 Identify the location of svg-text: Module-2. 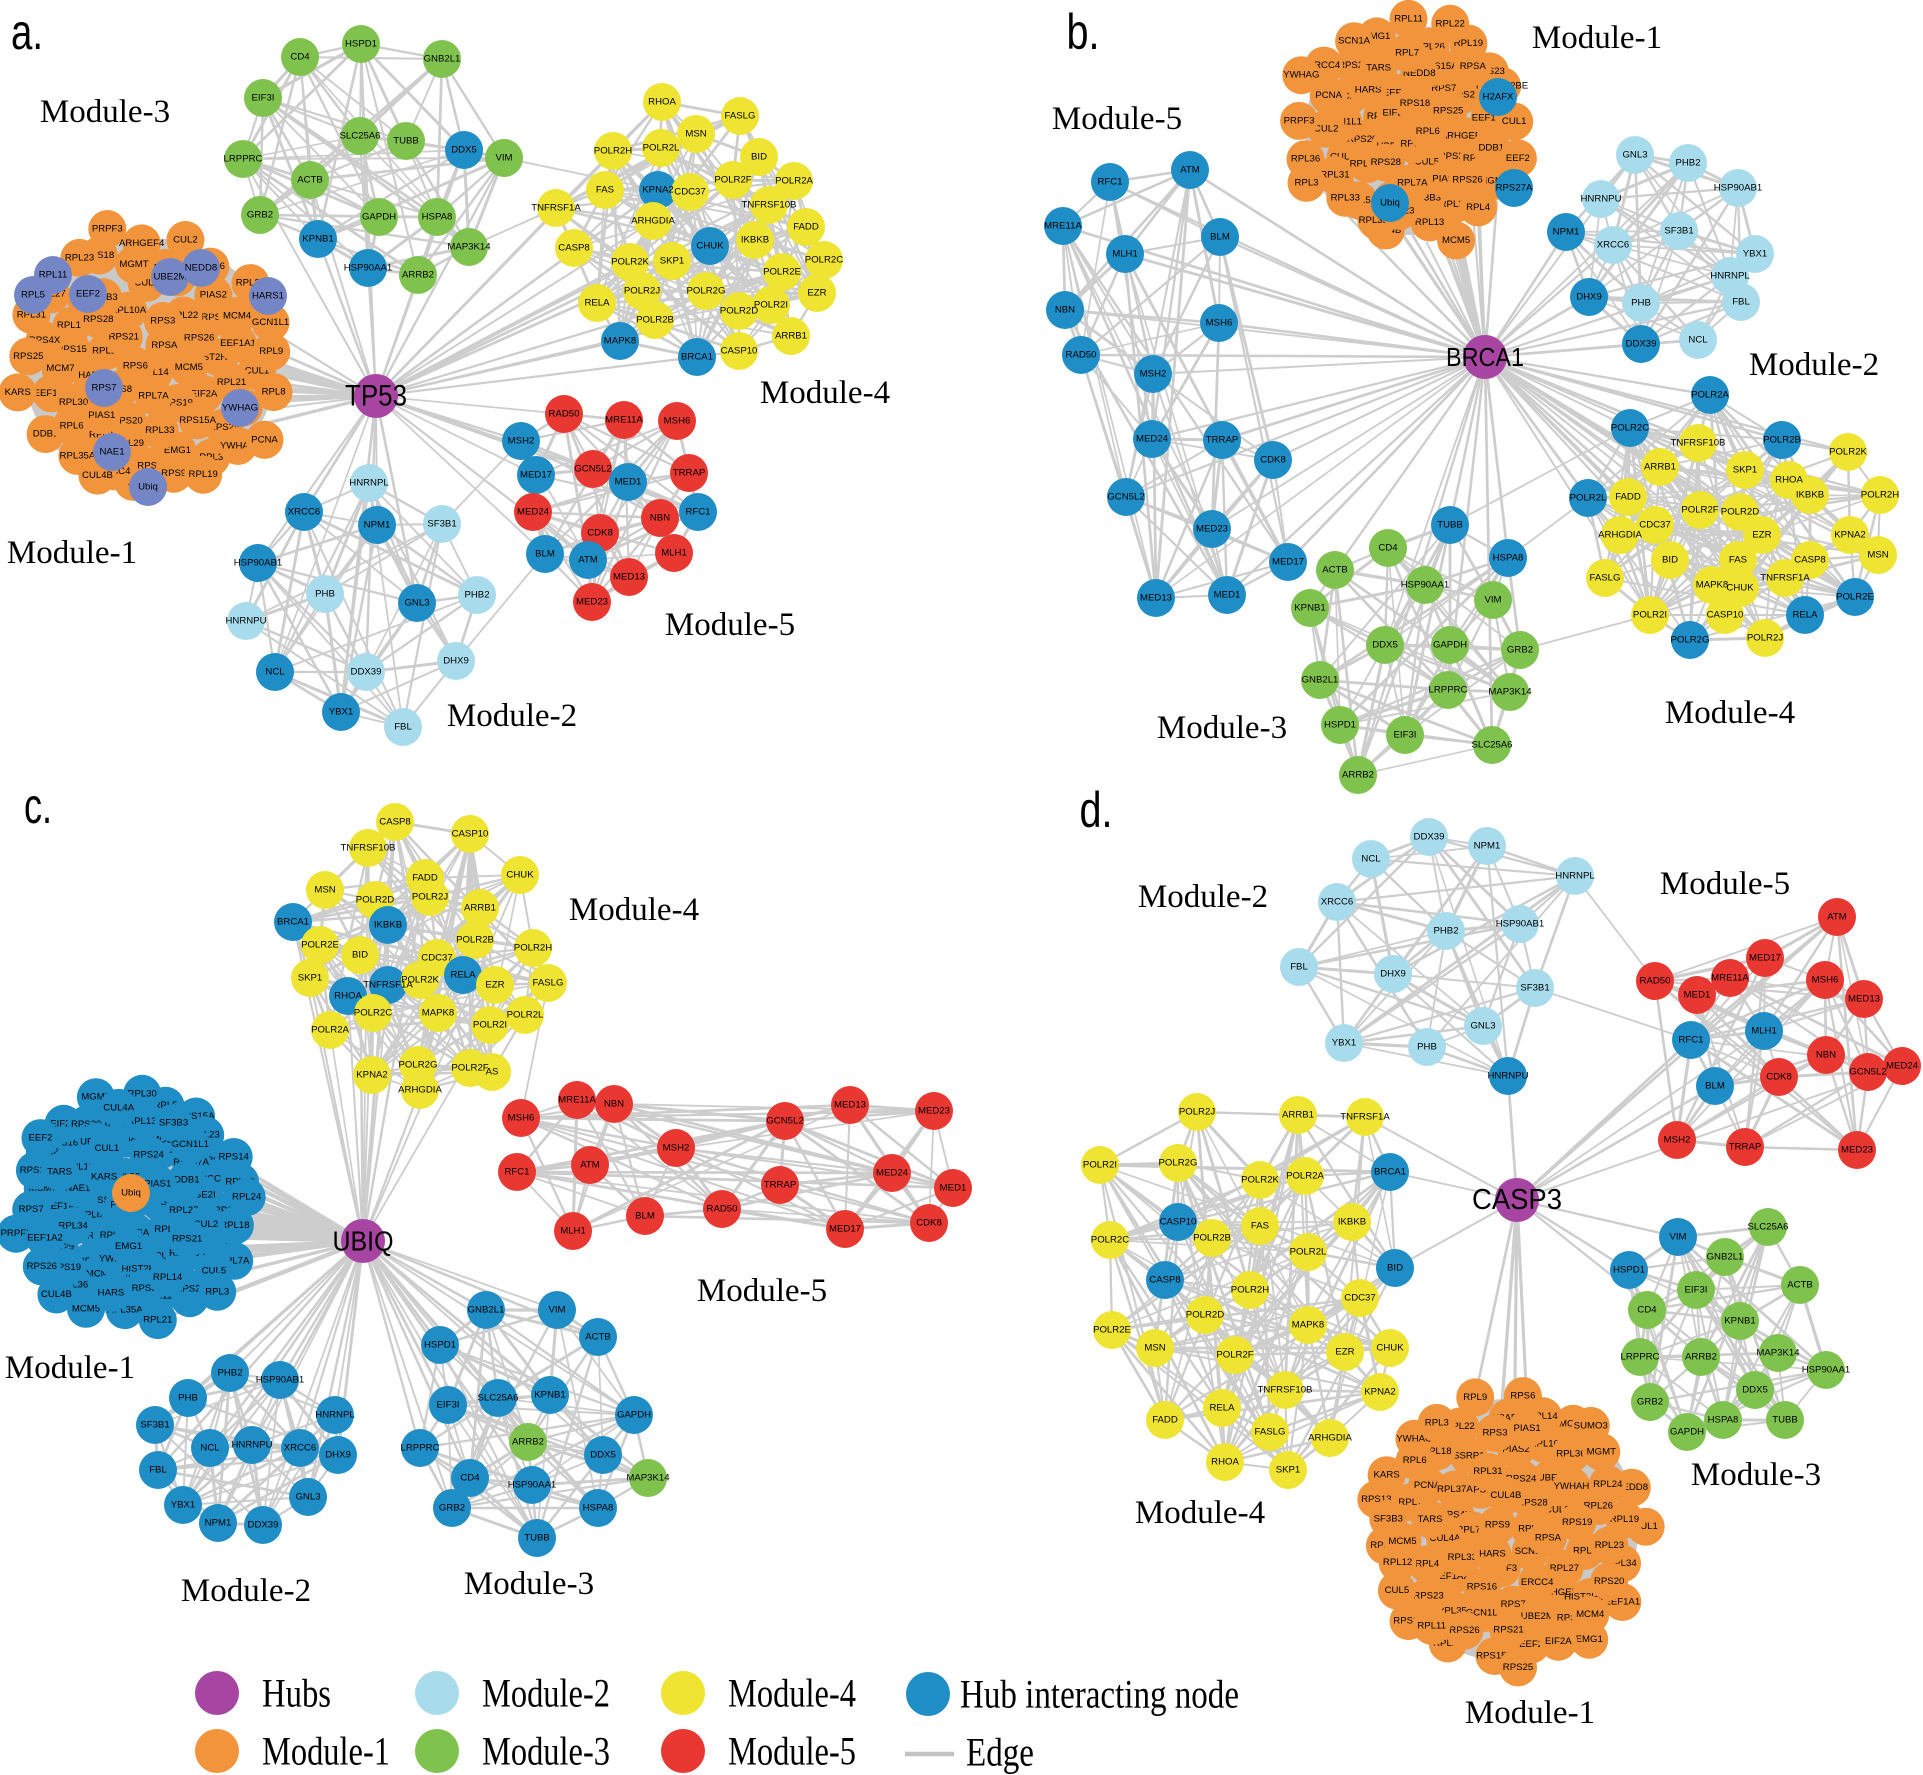
(546, 1693).